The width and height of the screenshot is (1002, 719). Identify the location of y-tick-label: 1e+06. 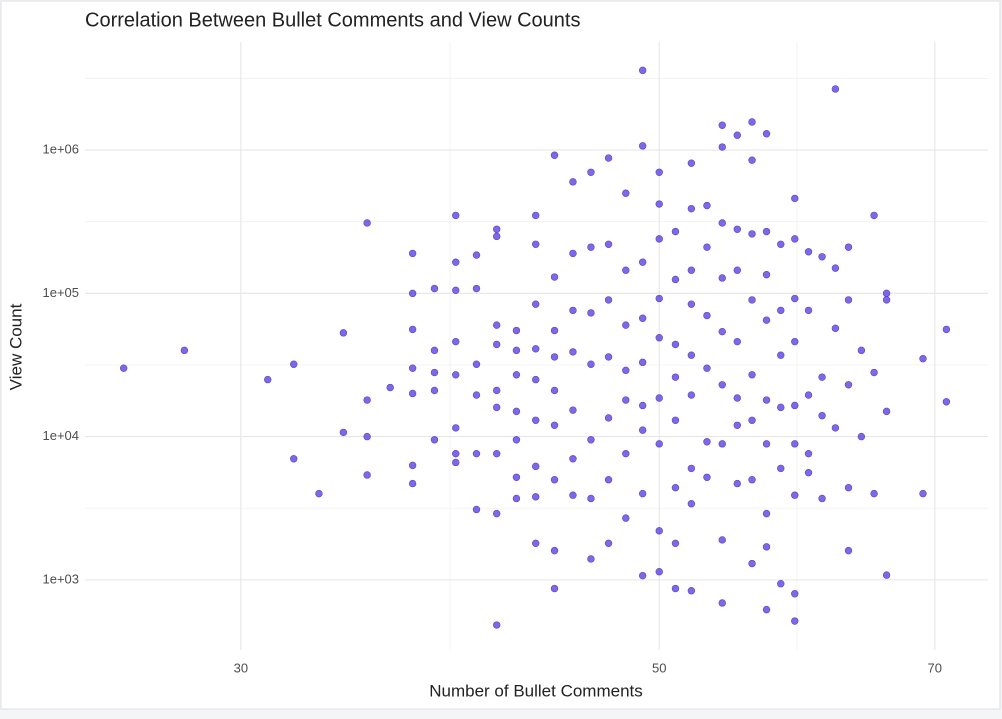
(60, 149).